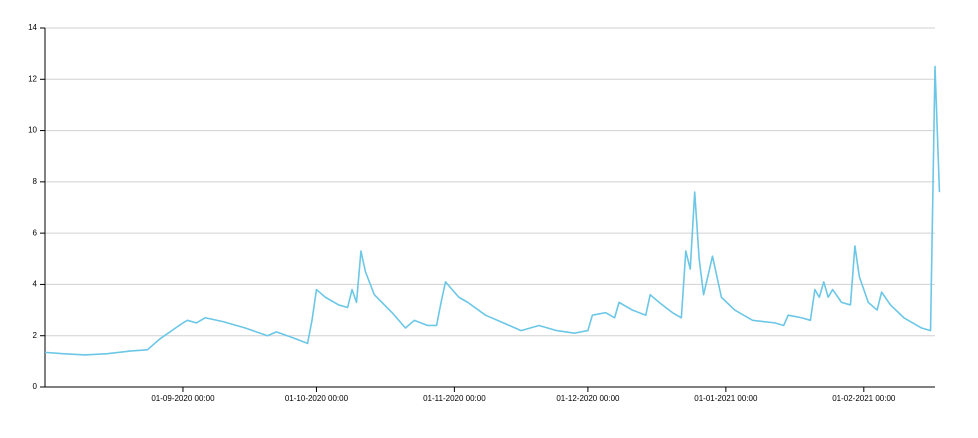 This screenshot has width=978, height=438. What do you see at coordinates (35, 386) in the screenshot?
I see `y-tick-label: 0` at bounding box center [35, 386].